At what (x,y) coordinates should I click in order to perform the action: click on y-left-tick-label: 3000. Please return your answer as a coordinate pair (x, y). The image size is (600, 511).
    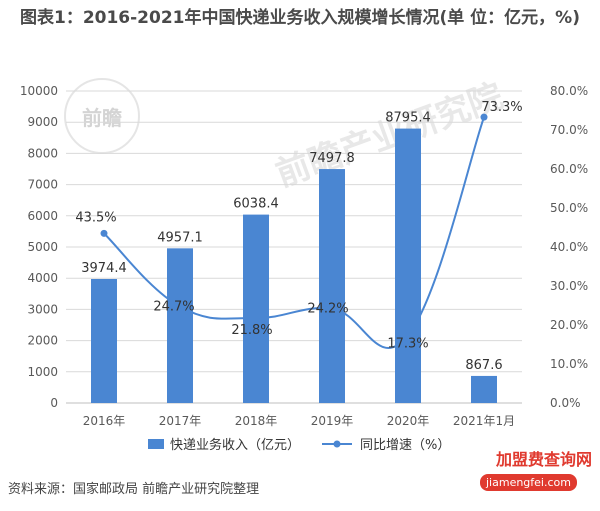
    Looking at the image, I should click on (42, 309).